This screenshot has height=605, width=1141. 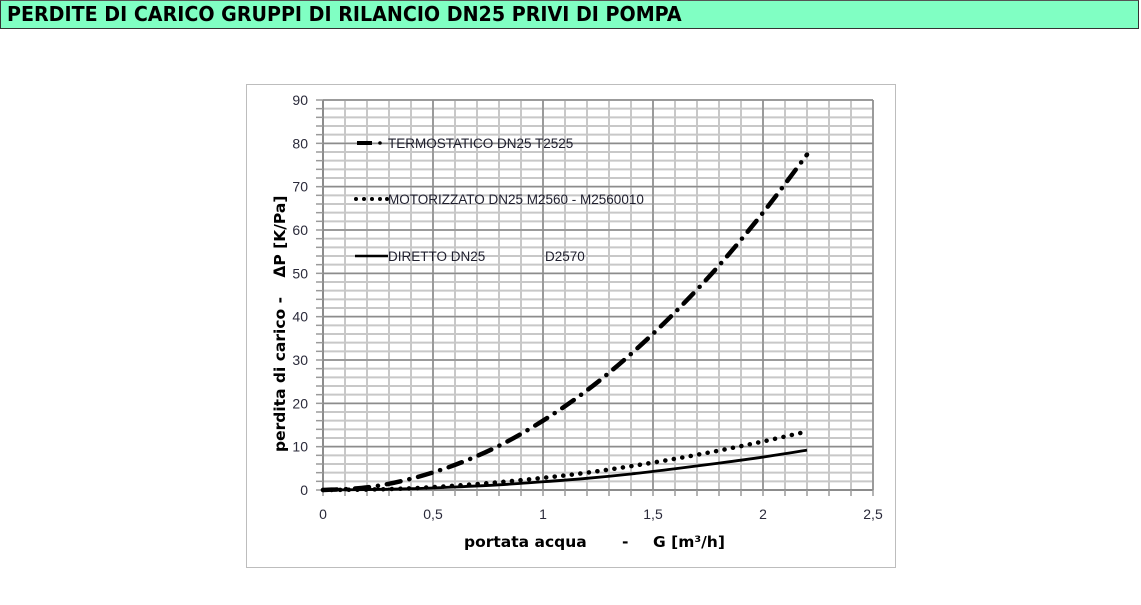 What do you see at coordinates (300, 100) in the screenshot?
I see `y-tick-label: 90` at bounding box center [300, 100].